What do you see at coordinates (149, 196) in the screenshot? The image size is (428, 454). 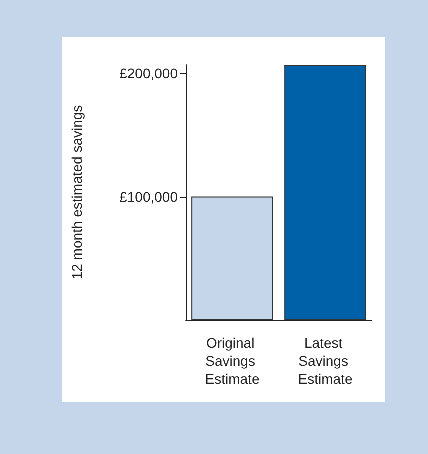 I see `y-tick-label: £100,000` at bounding box center [149, 196].